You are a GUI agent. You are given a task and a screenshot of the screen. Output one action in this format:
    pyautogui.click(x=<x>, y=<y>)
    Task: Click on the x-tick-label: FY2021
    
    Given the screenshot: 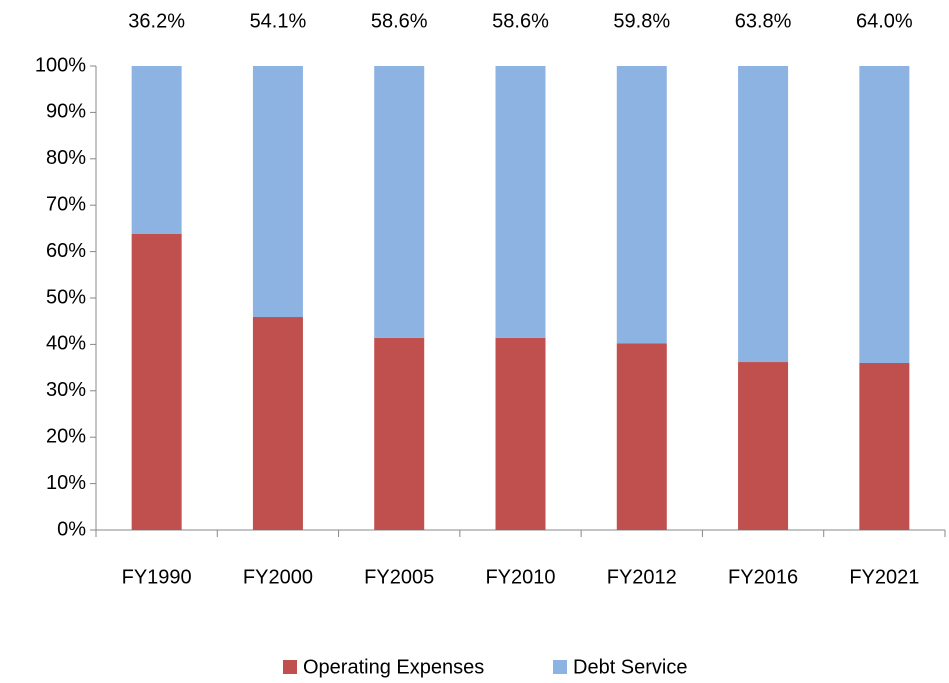 What is the action you would take?
    pyautogui.click(x=884, y=577)
    